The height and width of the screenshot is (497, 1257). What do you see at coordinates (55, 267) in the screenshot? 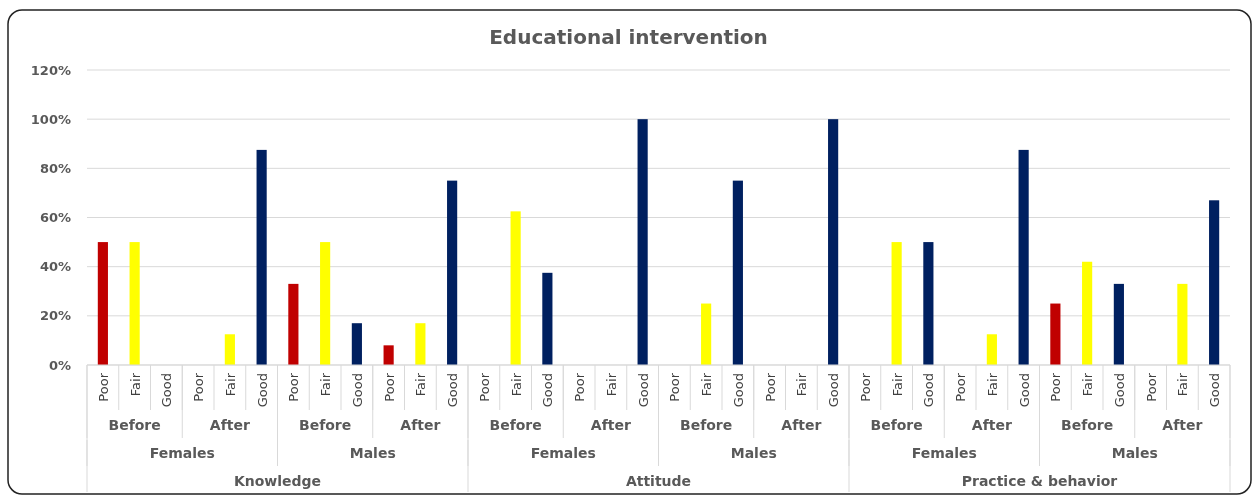
I see `y-tick-label: 40%` at bounding box center [55, 267].